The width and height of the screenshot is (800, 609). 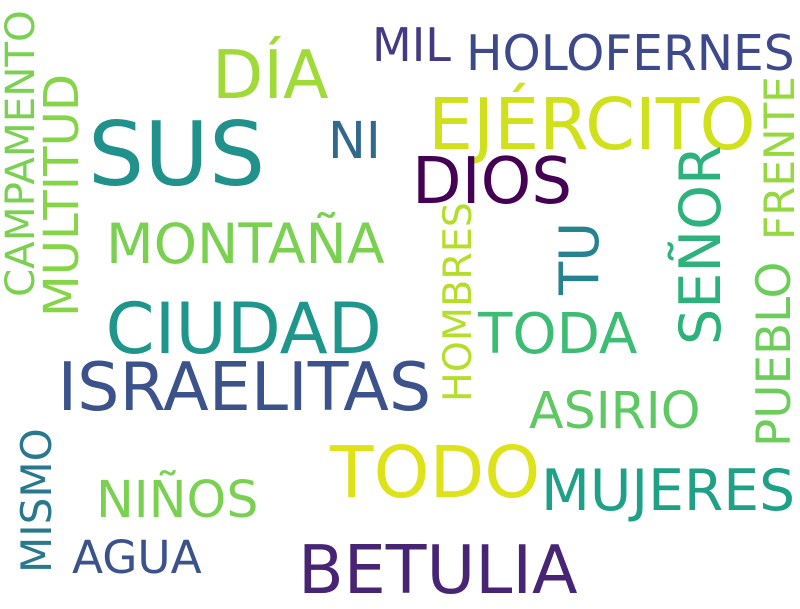 What do you see at coordinates (773, 354) in the screenshot?
I see `word-pueblo: PUEBLO` at bounding box center [773, 354].